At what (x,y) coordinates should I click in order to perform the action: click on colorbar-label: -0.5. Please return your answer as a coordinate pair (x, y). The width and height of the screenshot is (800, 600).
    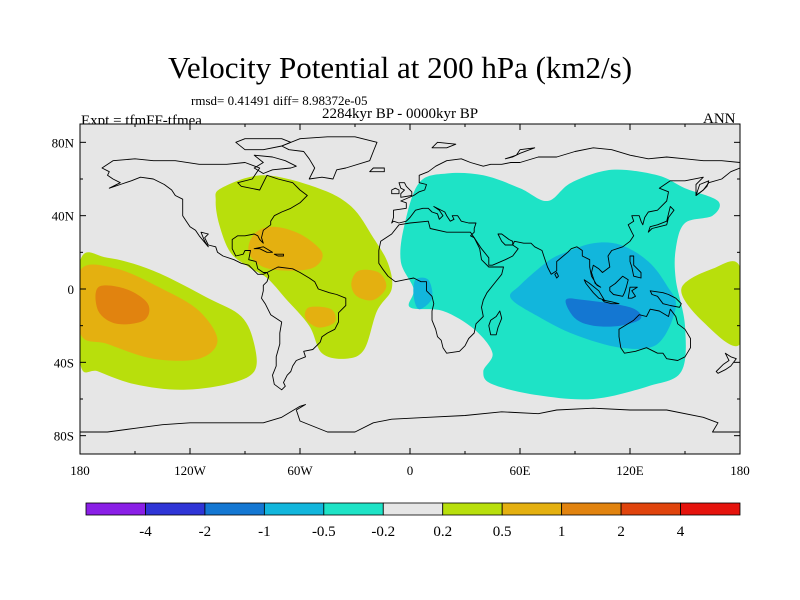
    Looking at the image, I should click on (324, 532).